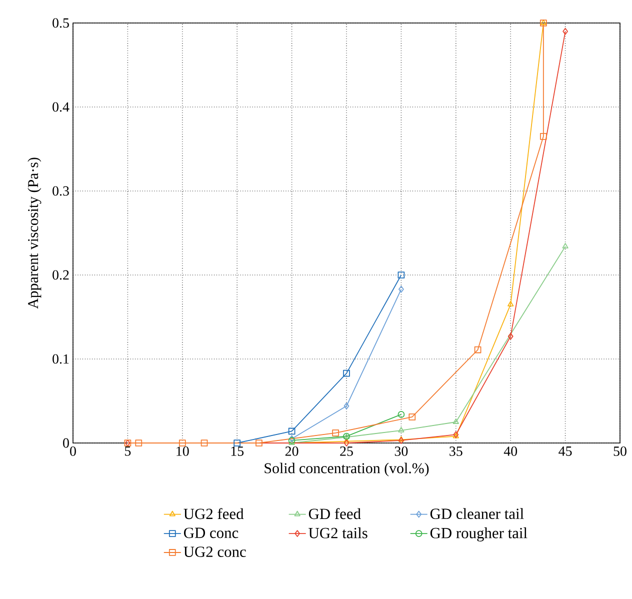 Image resolution: width=632 pixels, height=599 pixels. I want to click on x-tick-label: 45, so click(565, 451).